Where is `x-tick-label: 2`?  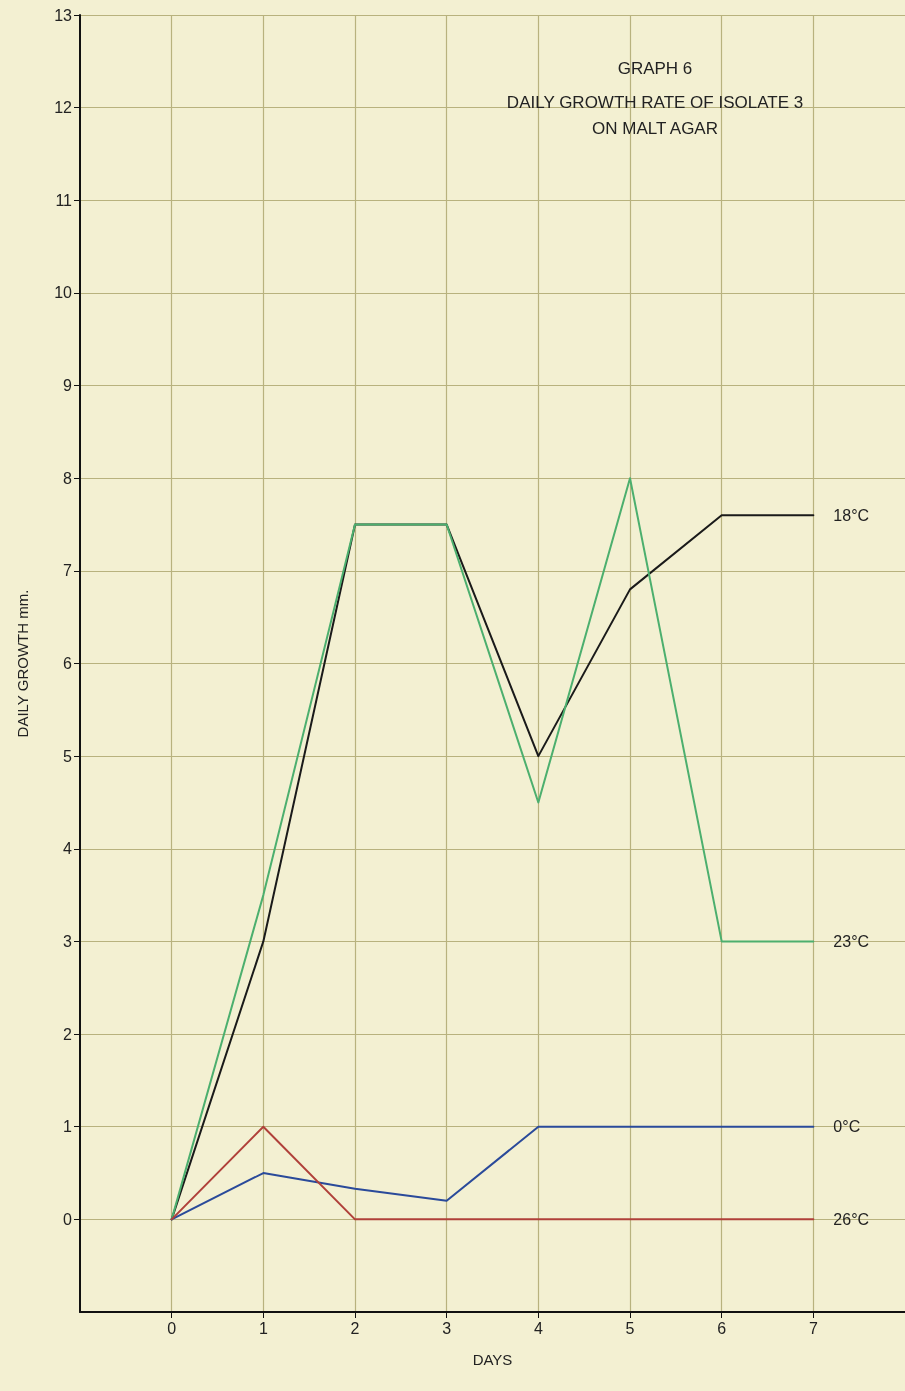
x-tick-label: 2 is located at coordinates (355, 1328).